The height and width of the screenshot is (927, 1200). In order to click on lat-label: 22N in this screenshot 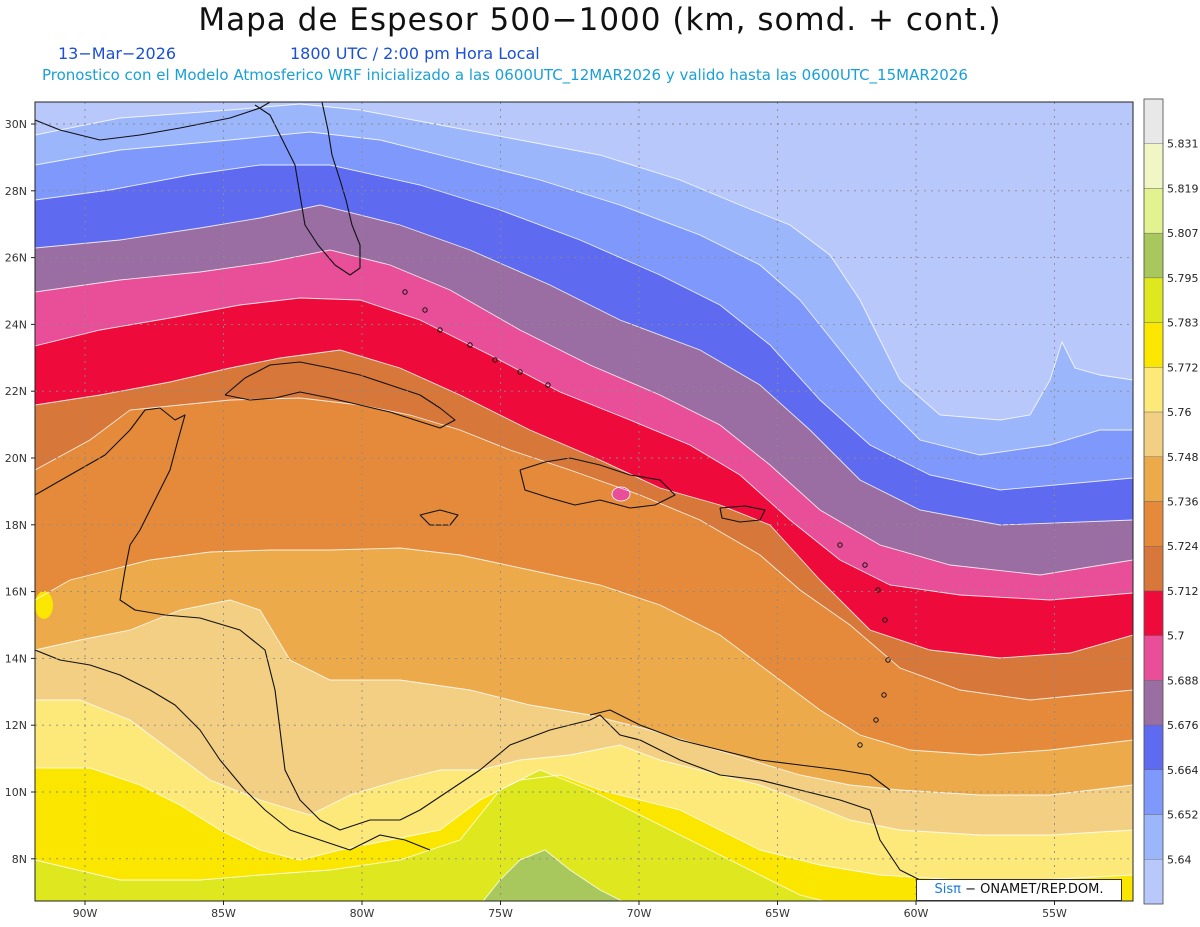, I will do `click(16, 391)`.